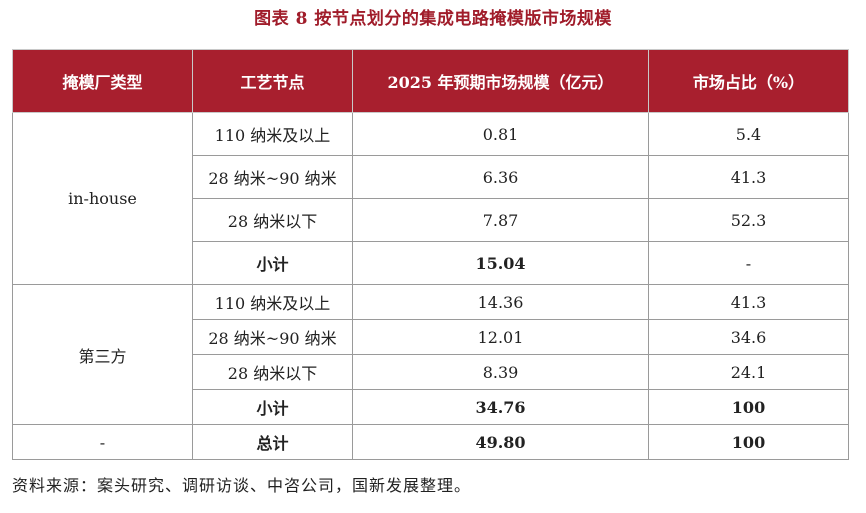  What do you see at coordinates (500, 177) in the screenshot?
I see `size-cell: 6.36` at bounding box center [500, 177].